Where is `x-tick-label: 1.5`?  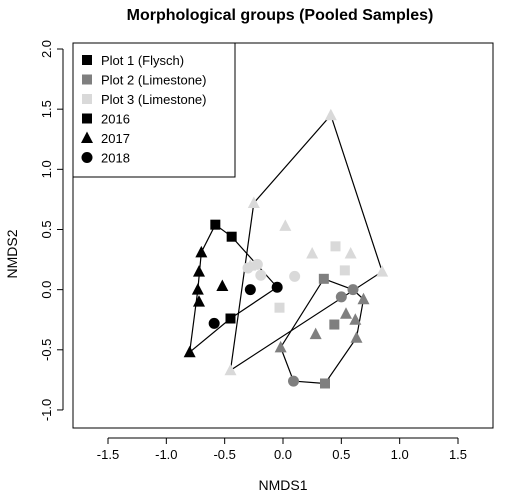
x-tick-label: 1.5 is located at coordinates (458, 454).